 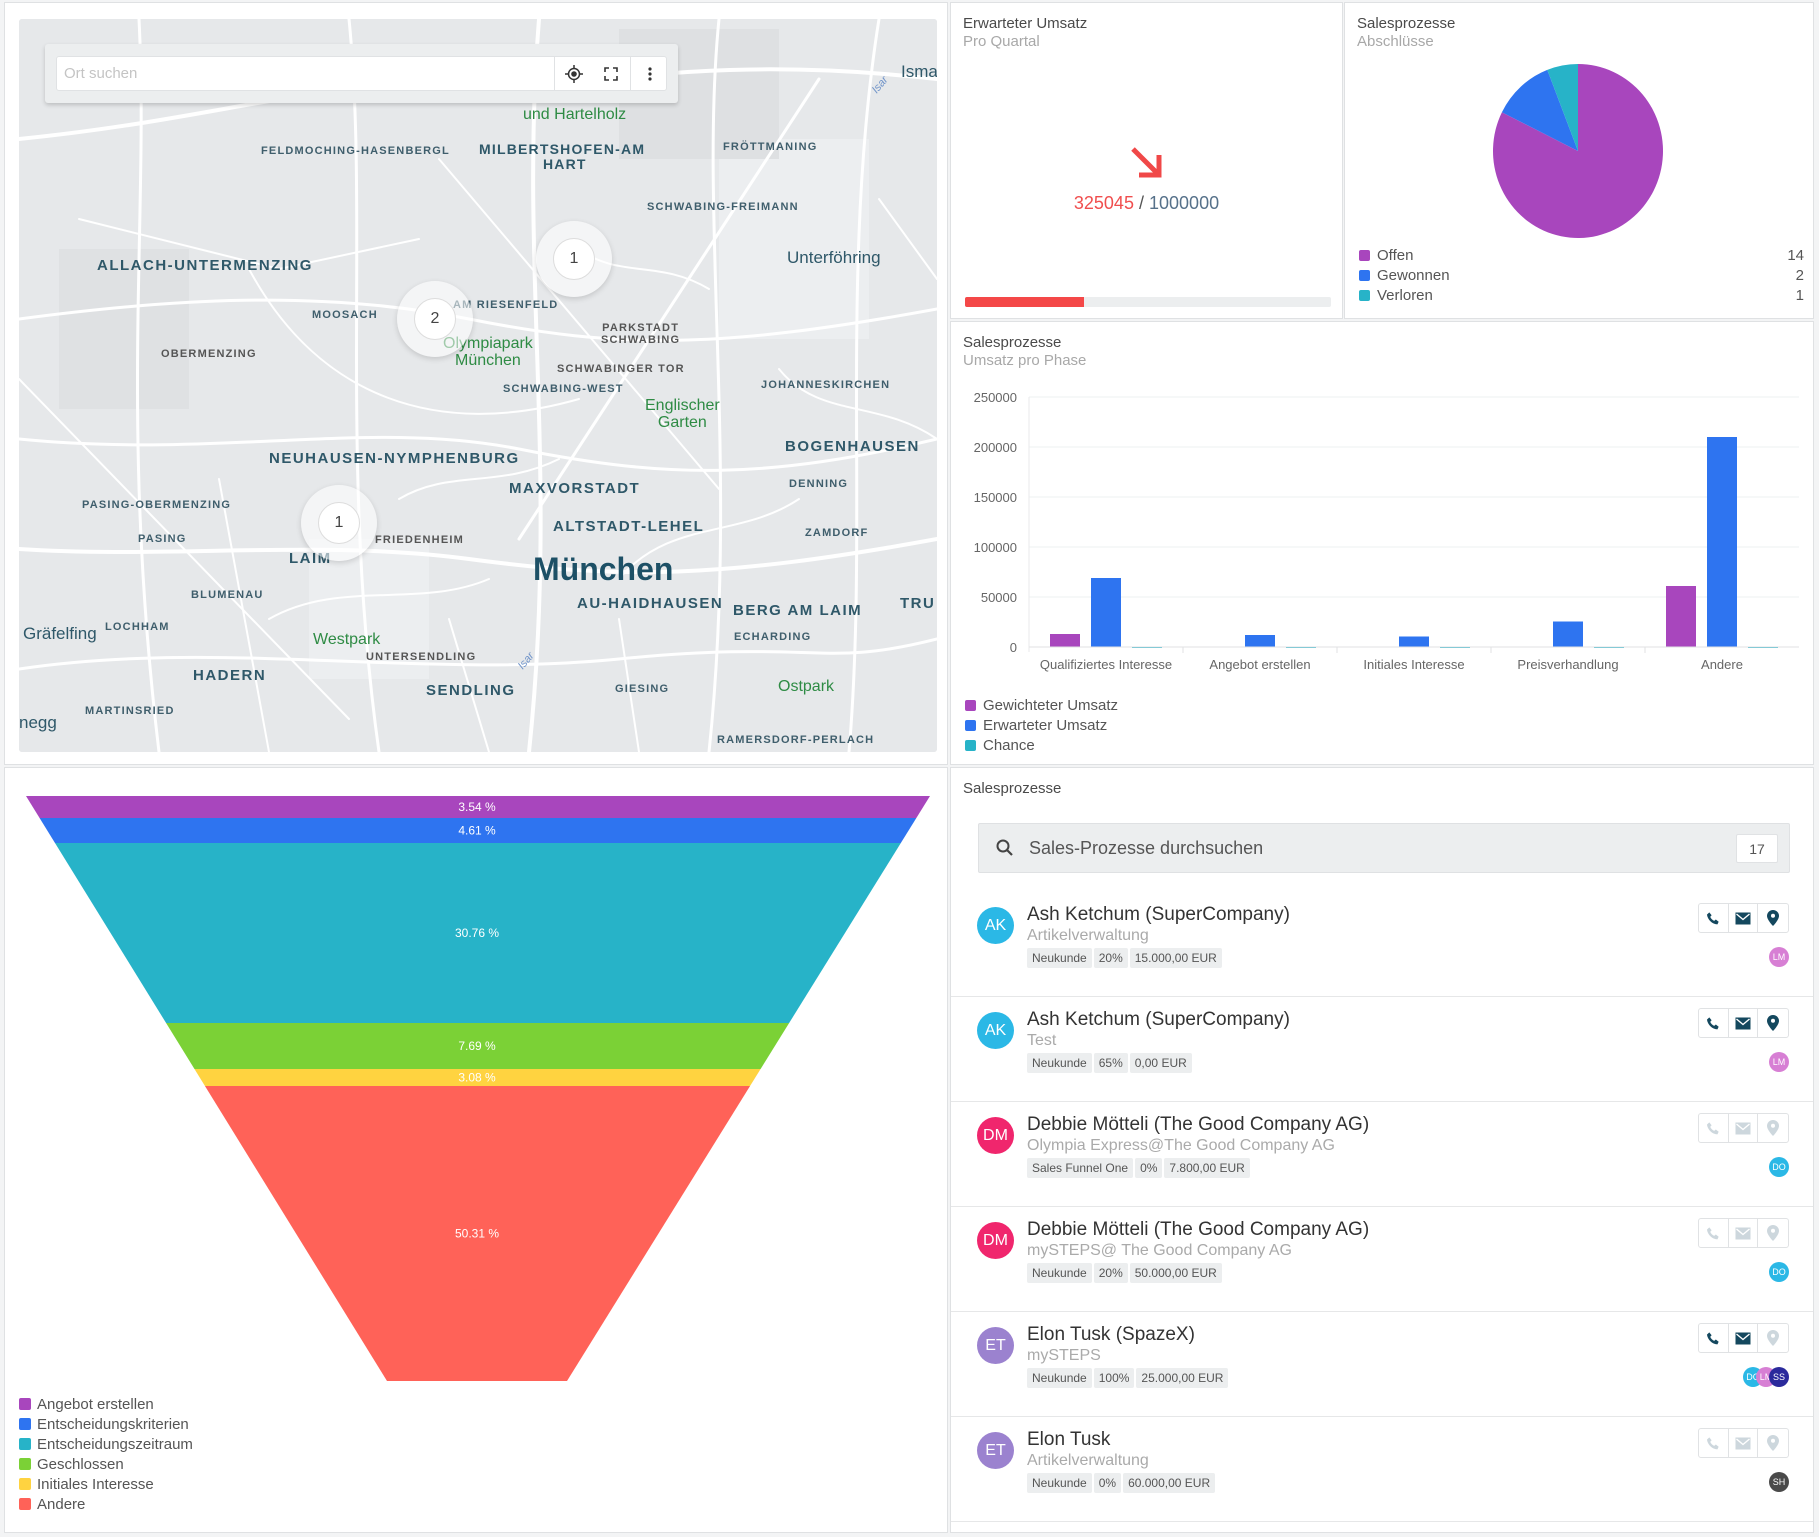 I want to click on map-label-obermenzing: OBERMENZING, so click(x=209, y=354).